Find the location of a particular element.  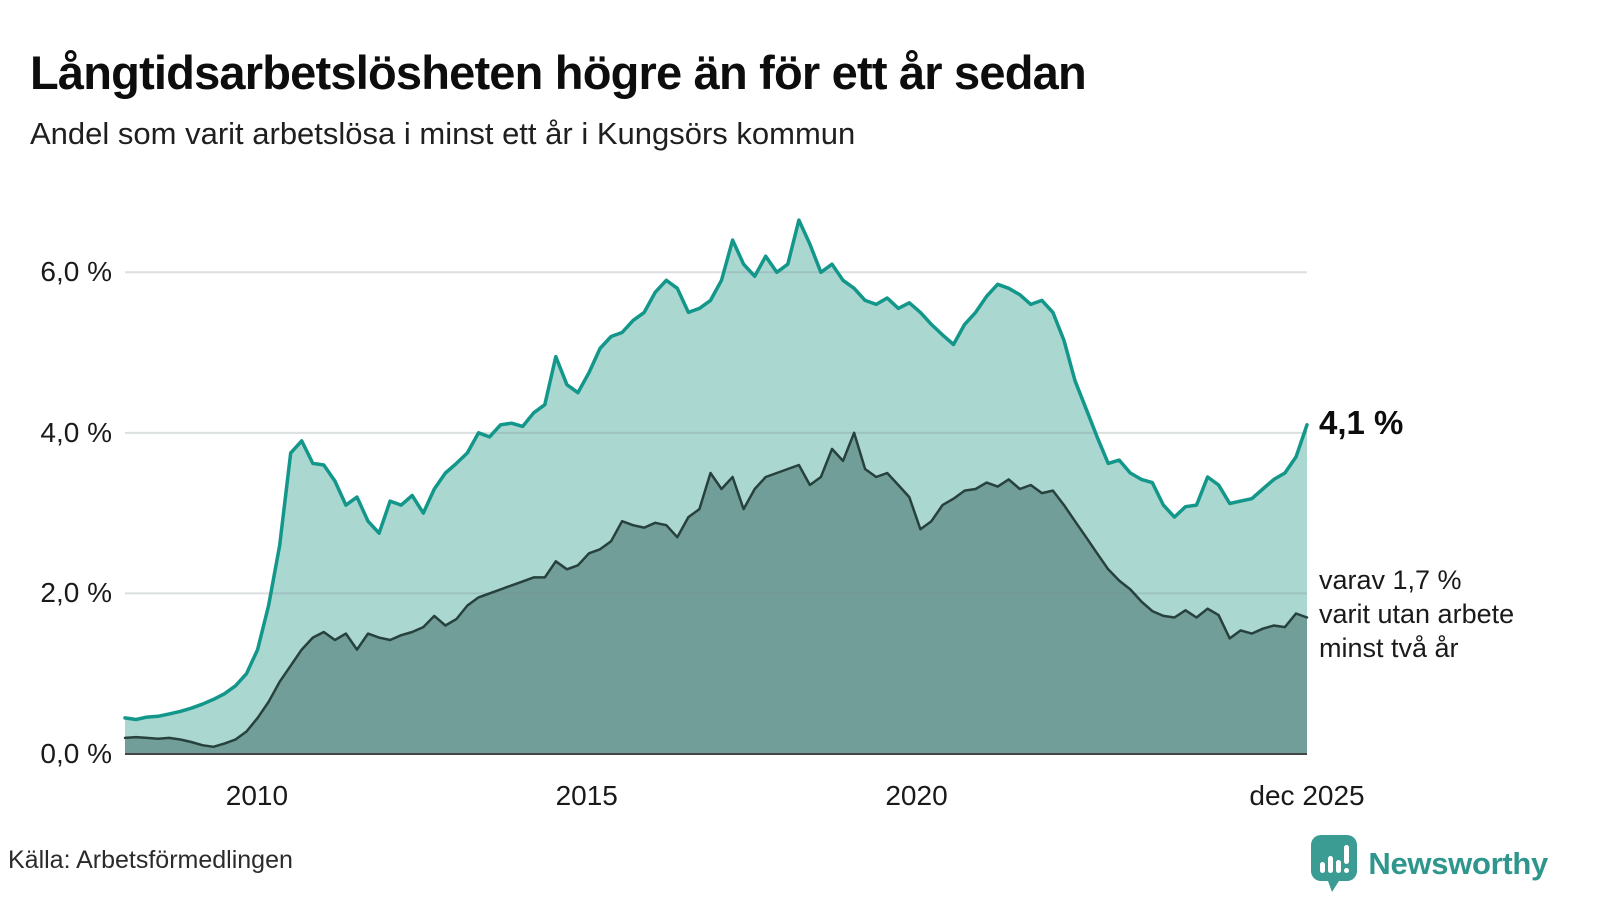

x-tick-label-2010: 2010 is located at coordinates (257, 795).